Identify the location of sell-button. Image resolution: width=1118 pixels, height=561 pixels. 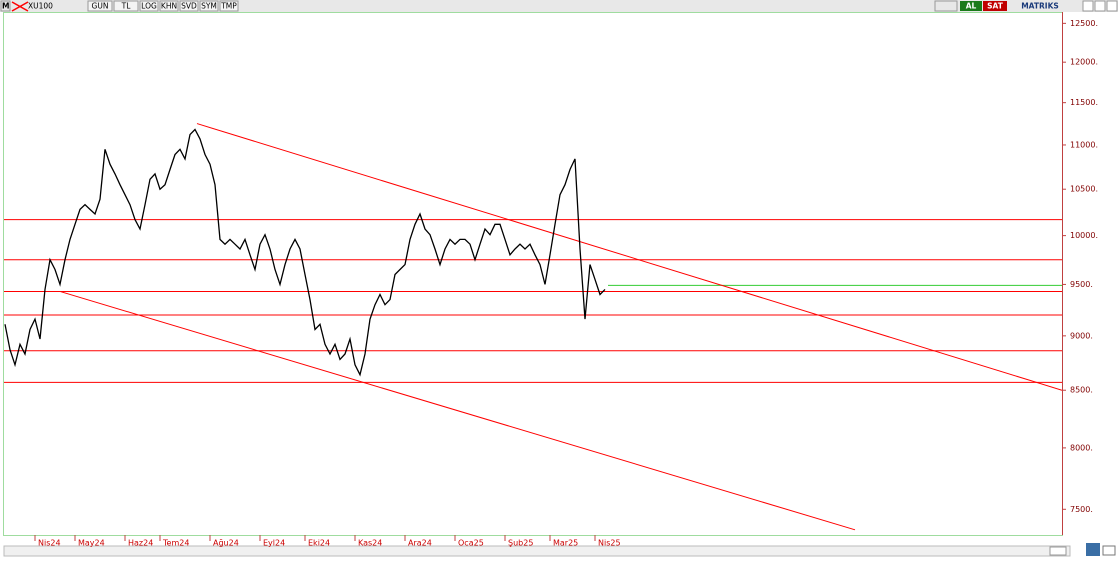
(995, 6).